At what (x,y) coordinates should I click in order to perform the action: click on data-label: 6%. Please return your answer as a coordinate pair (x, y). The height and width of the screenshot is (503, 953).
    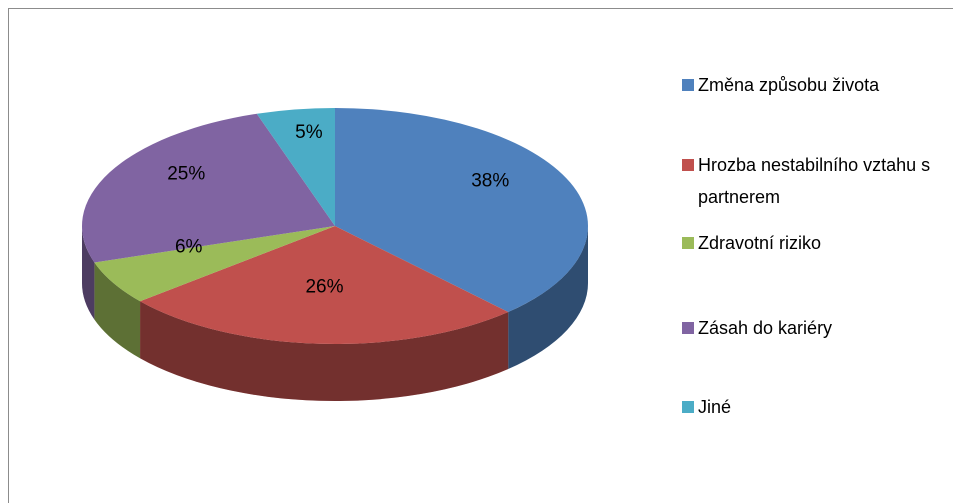
    Looking at the image, I should click on (189, 247).